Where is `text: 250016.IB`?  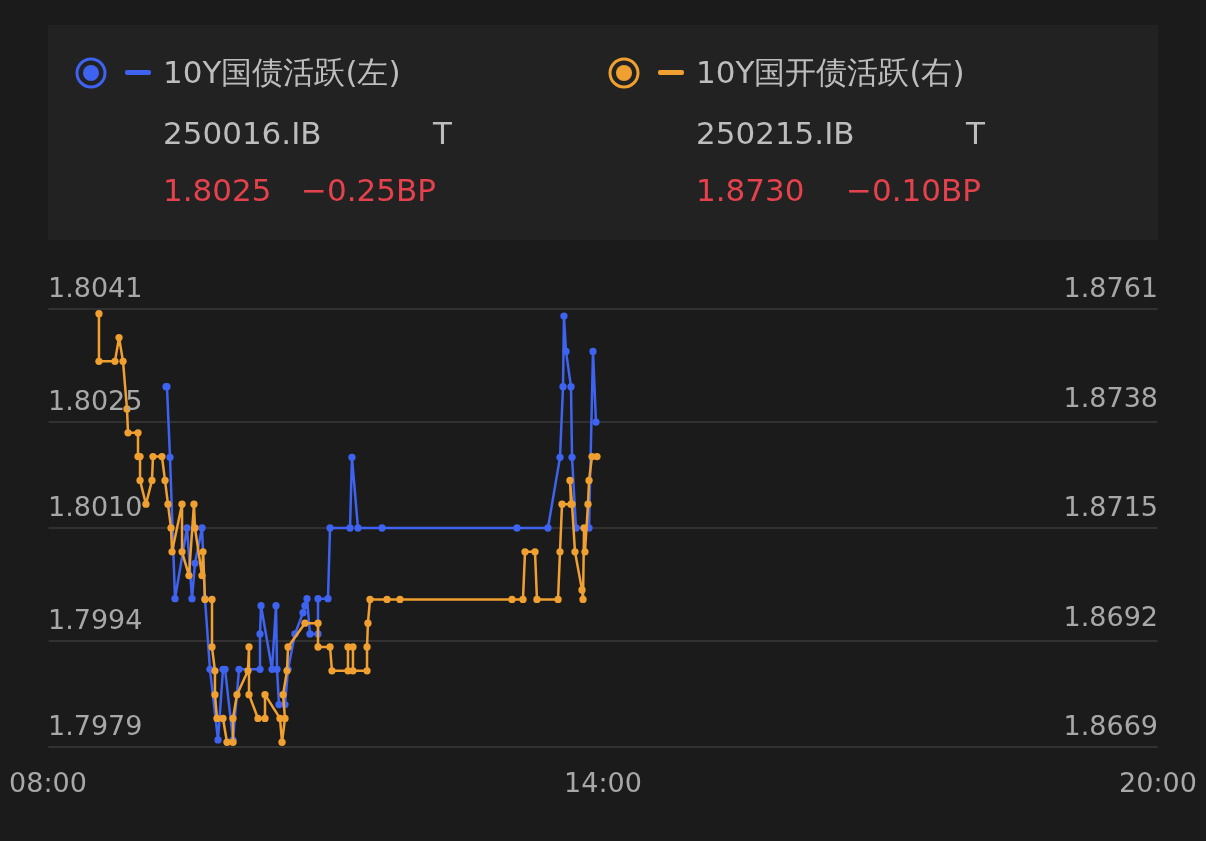
text: 250016.IB is located at coordinates (242, 133).